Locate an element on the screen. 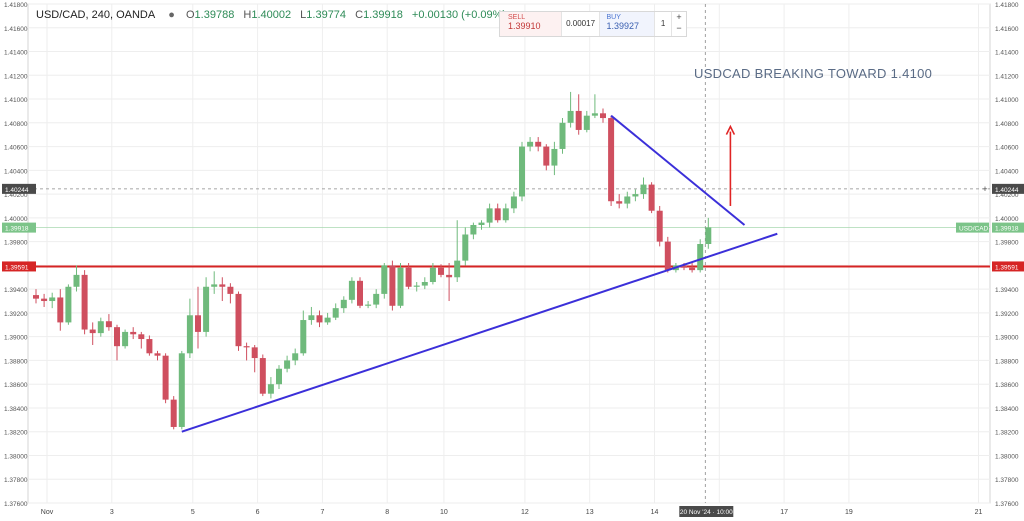 The height and width of the screenshot is (521, 1024). falling-trendline is located at coordinates (678, 170).